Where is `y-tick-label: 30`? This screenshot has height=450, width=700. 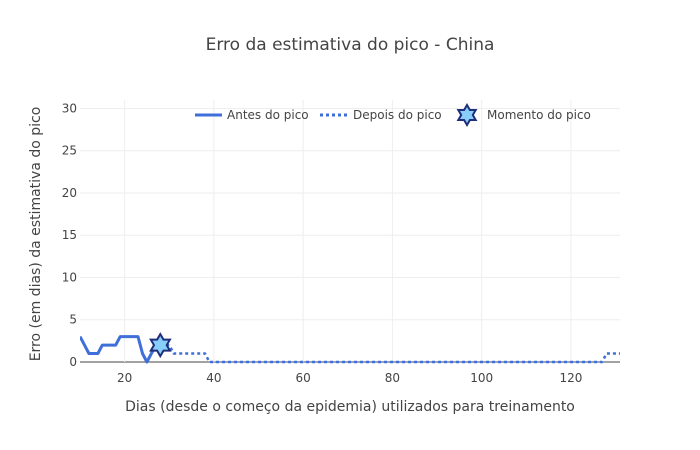 y-tick-label: 30 is located at coordinates (69, 108).